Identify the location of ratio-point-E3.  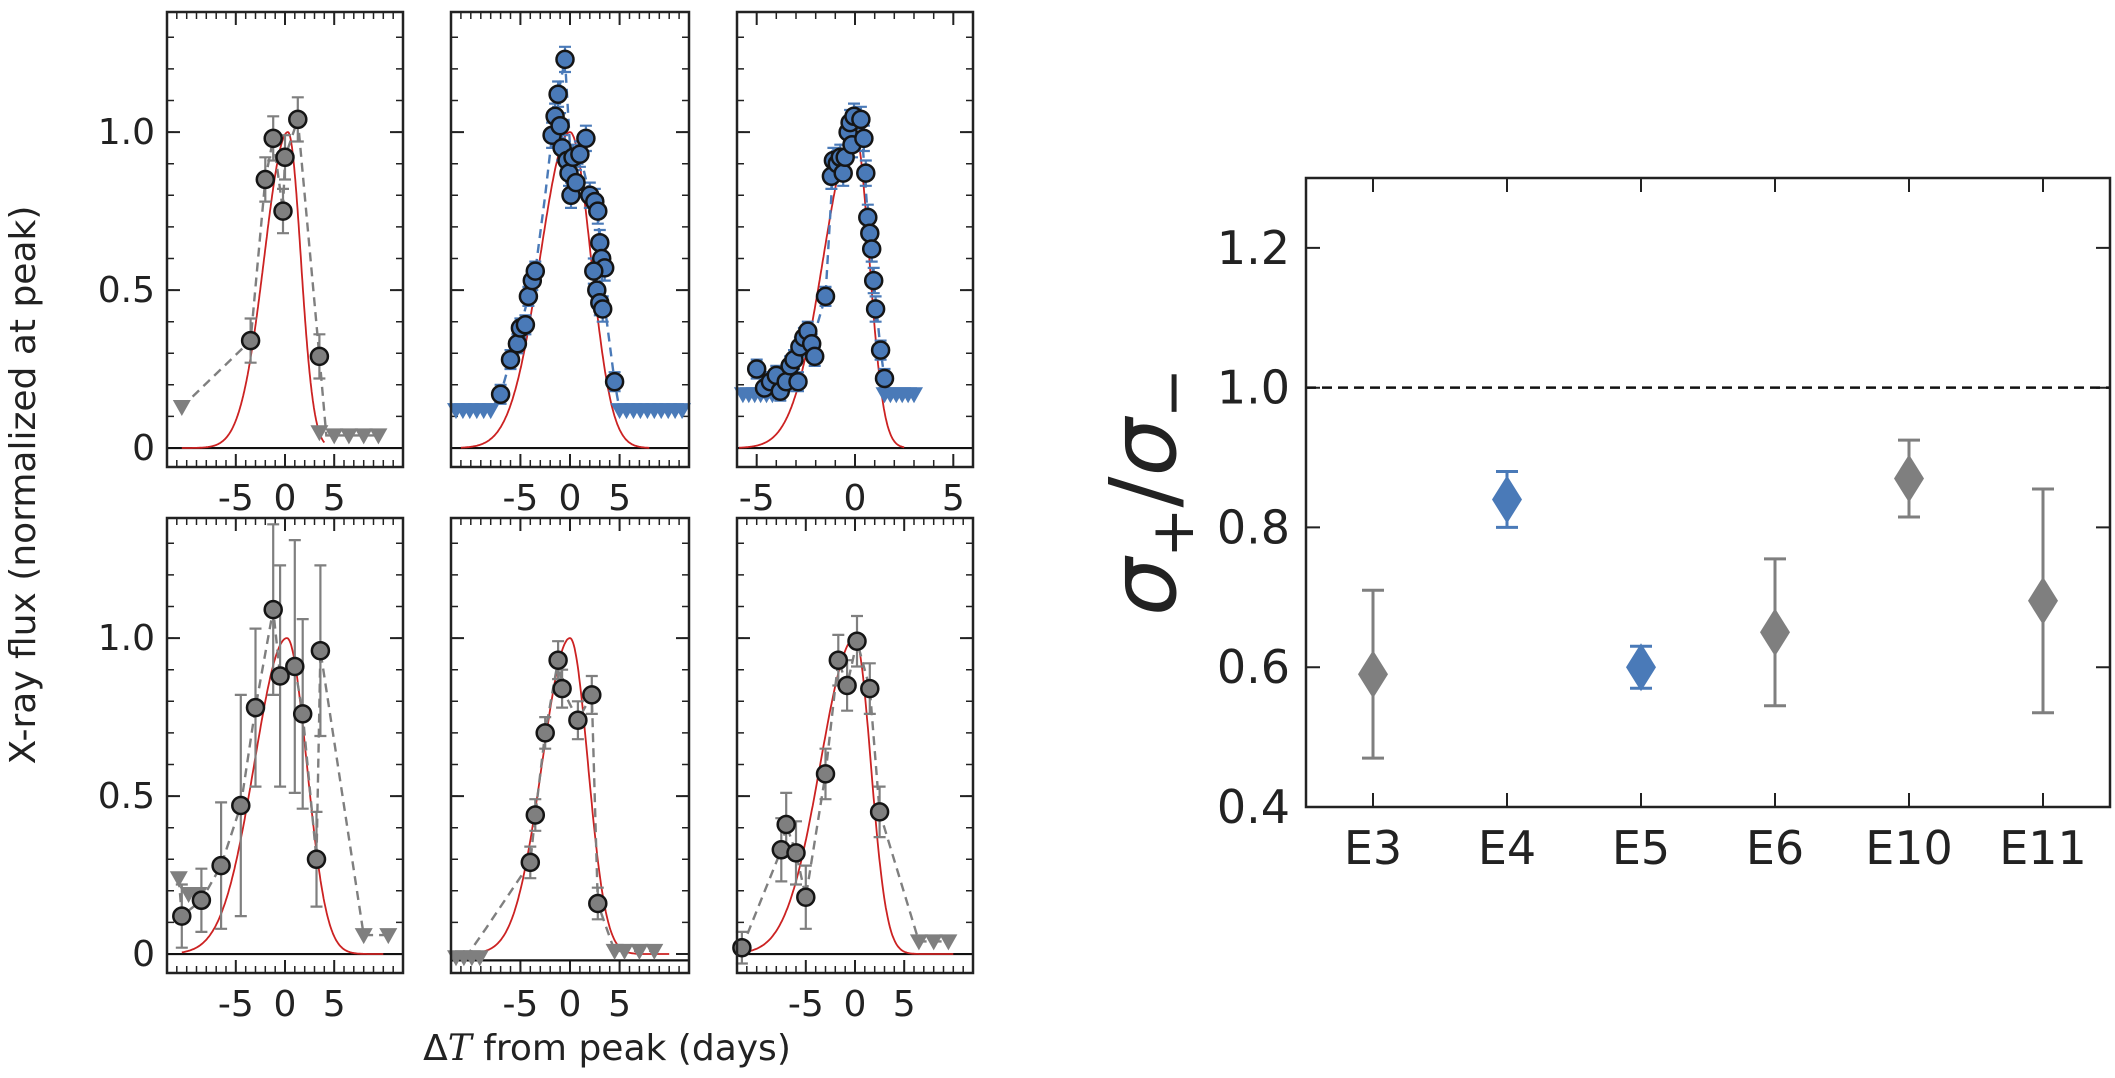
(1373, 674).